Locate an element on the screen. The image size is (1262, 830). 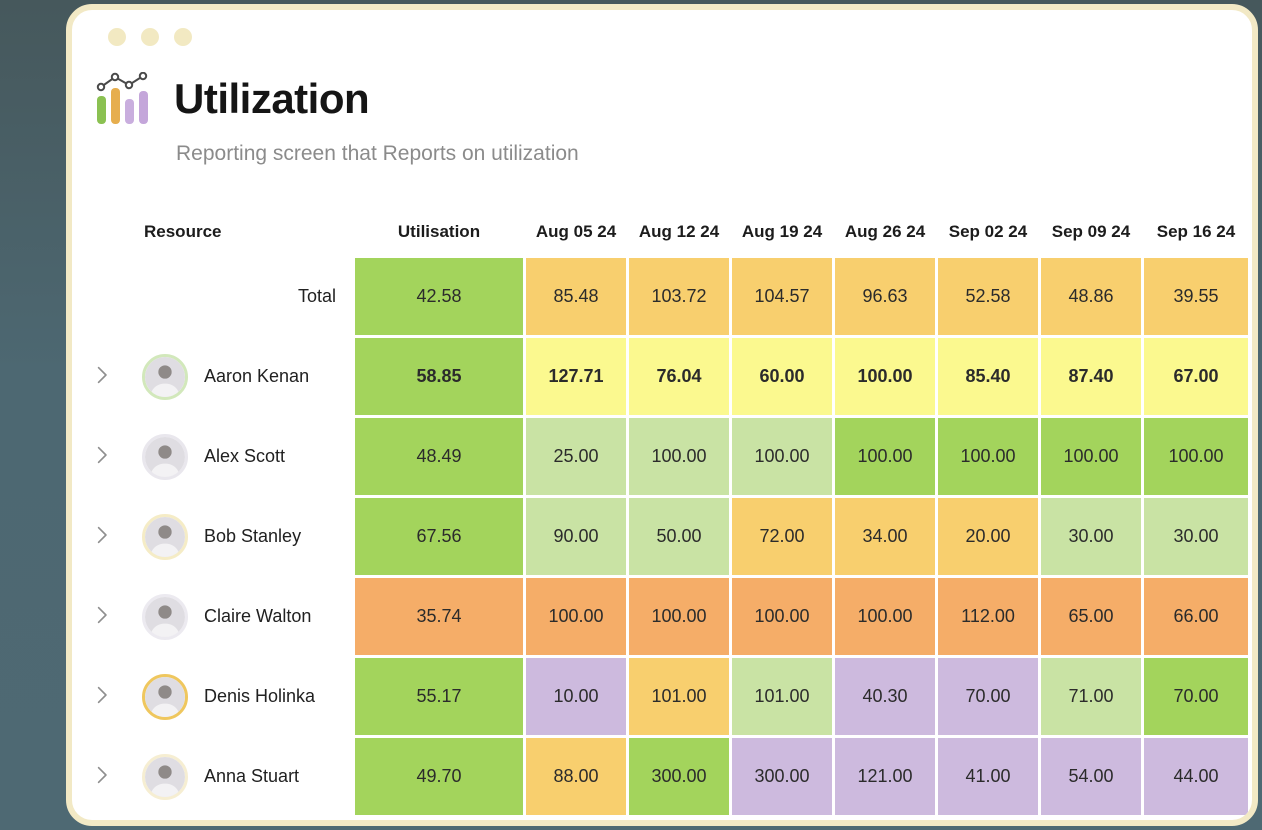
total-cell: 104.57 is located at coordinates (782, 296).